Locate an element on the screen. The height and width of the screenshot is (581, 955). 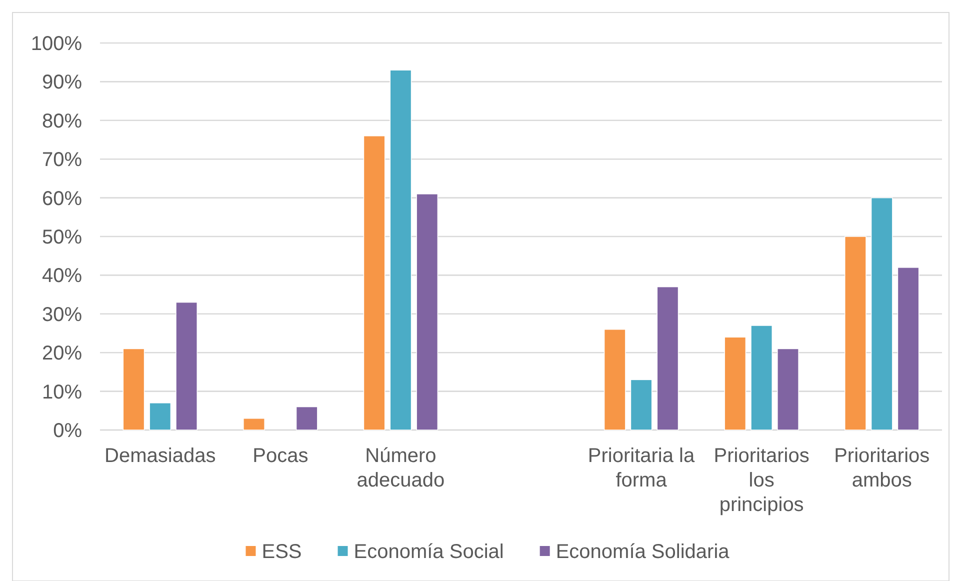
y-tick-label: 10% is located at coordinates (62, 392).